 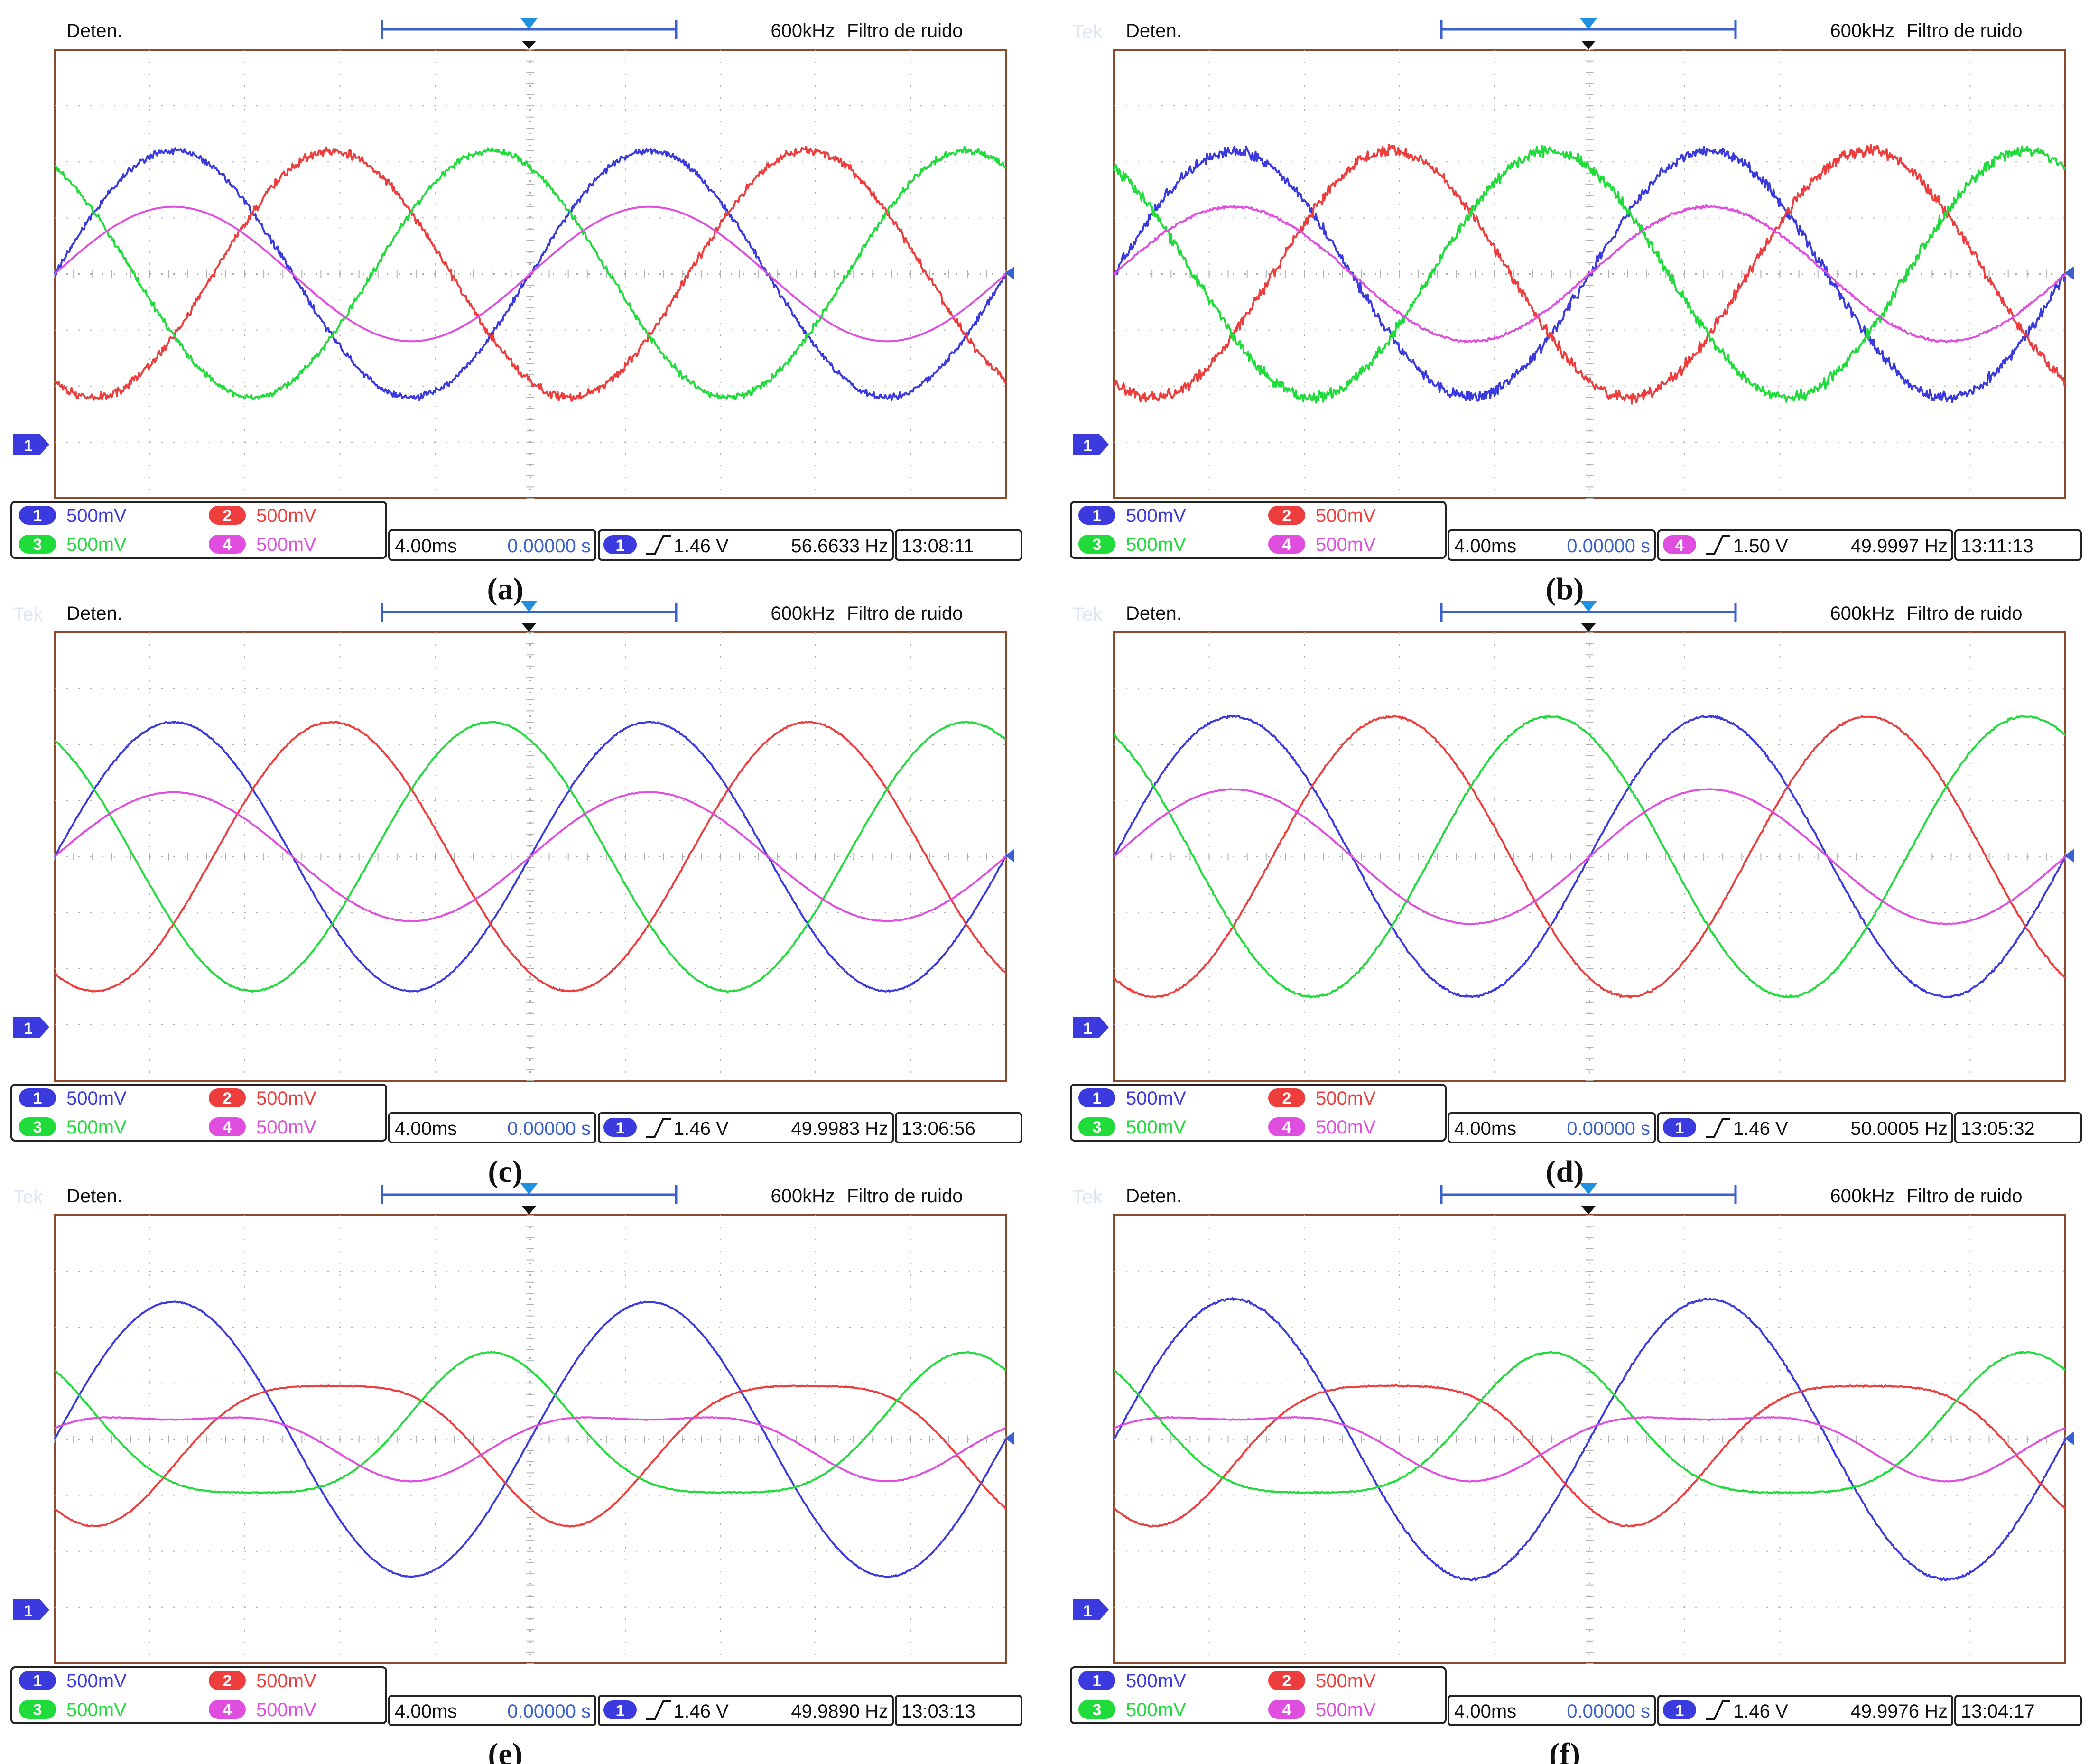 What do you see at coordinates (620, 546) in the screenshot?
I see `trigger-channel-label: 1` at bounding box center [620, 546].